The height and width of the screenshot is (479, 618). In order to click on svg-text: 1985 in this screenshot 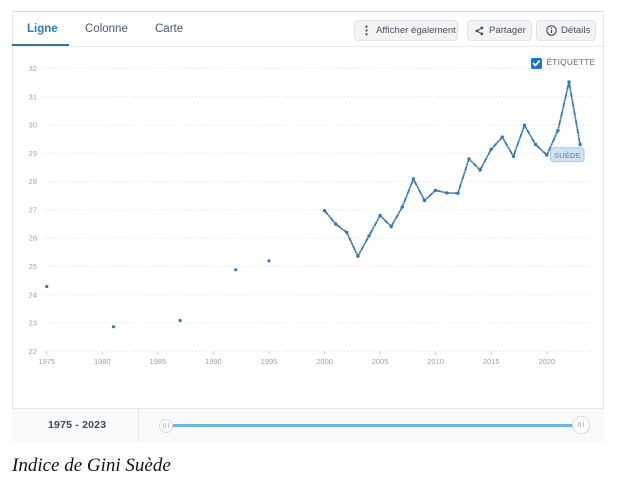, I will do `click(158, 361)`.